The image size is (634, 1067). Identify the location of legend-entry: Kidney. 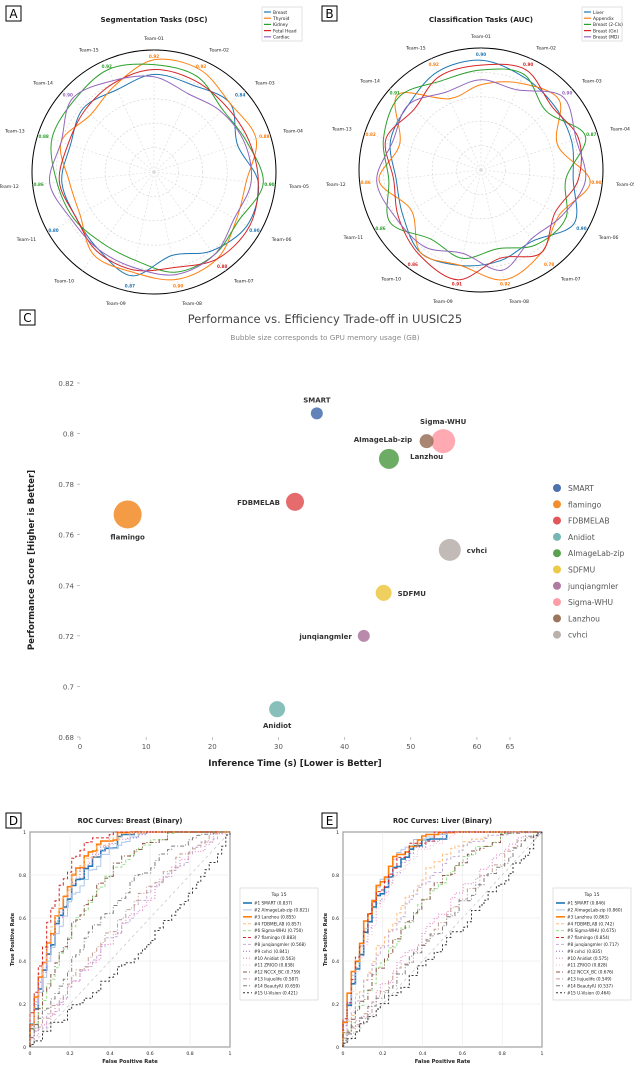
(280, 25).